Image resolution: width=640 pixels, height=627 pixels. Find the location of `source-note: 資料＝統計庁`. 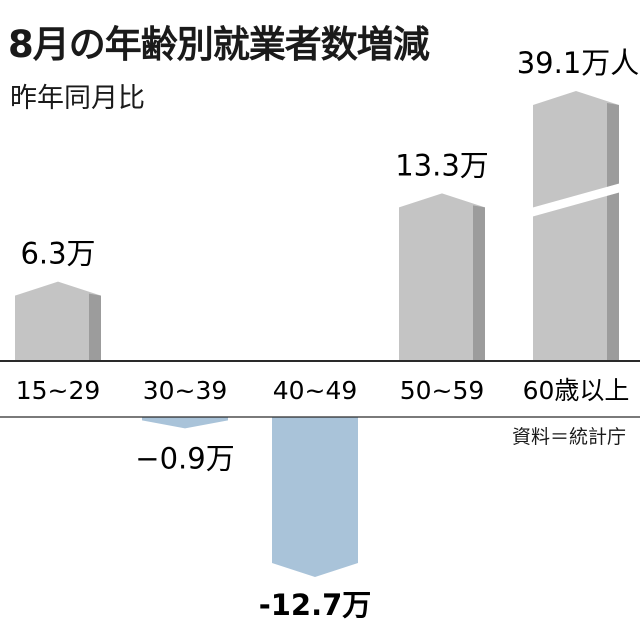

source-note: 資料＝統計庁 is located at coordinates (568, 437).